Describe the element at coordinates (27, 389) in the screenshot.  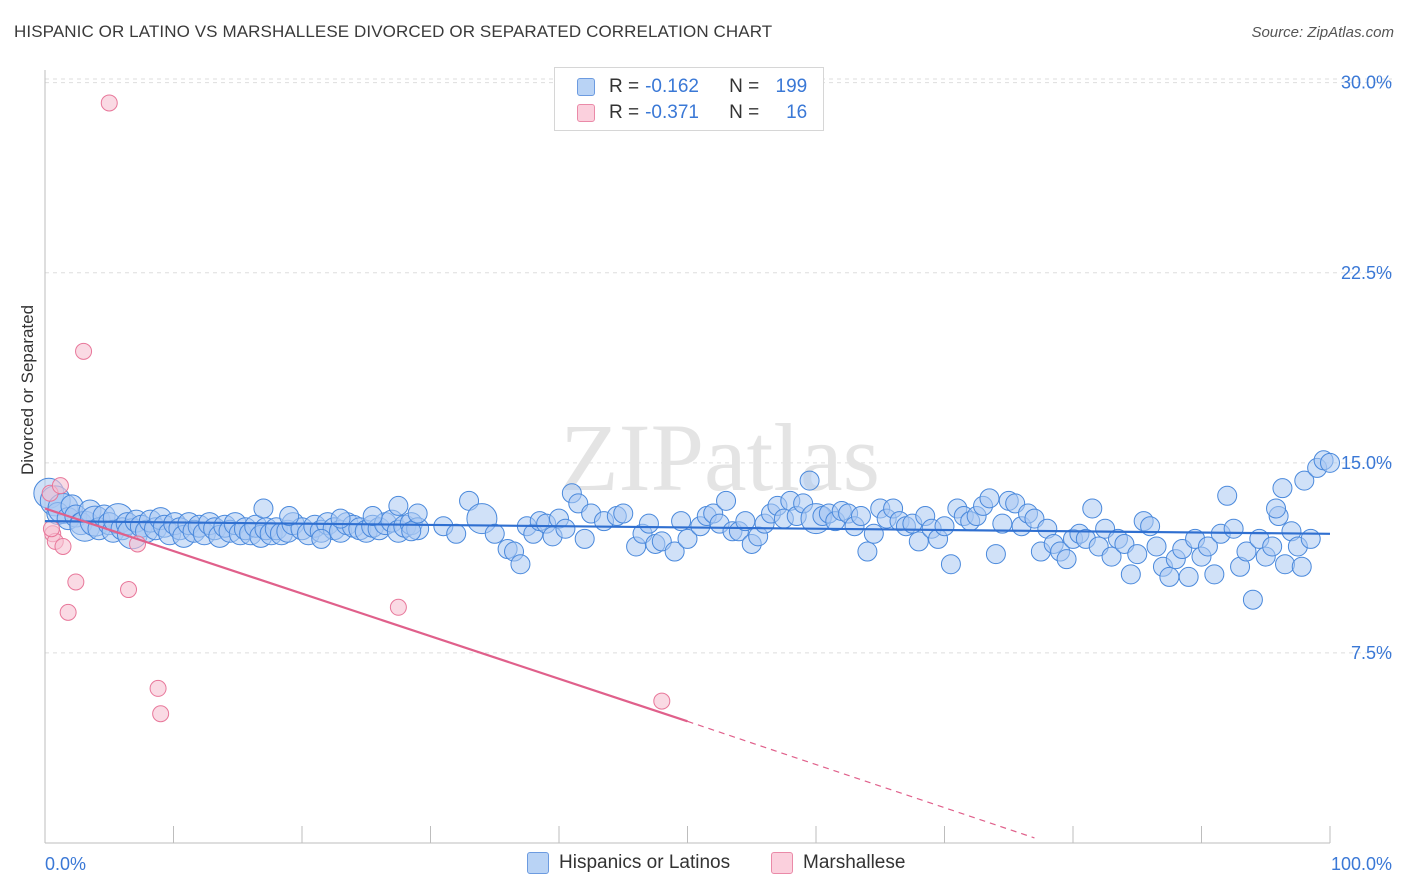
I see `y-axis-label: Divorced or Separated` at that location.